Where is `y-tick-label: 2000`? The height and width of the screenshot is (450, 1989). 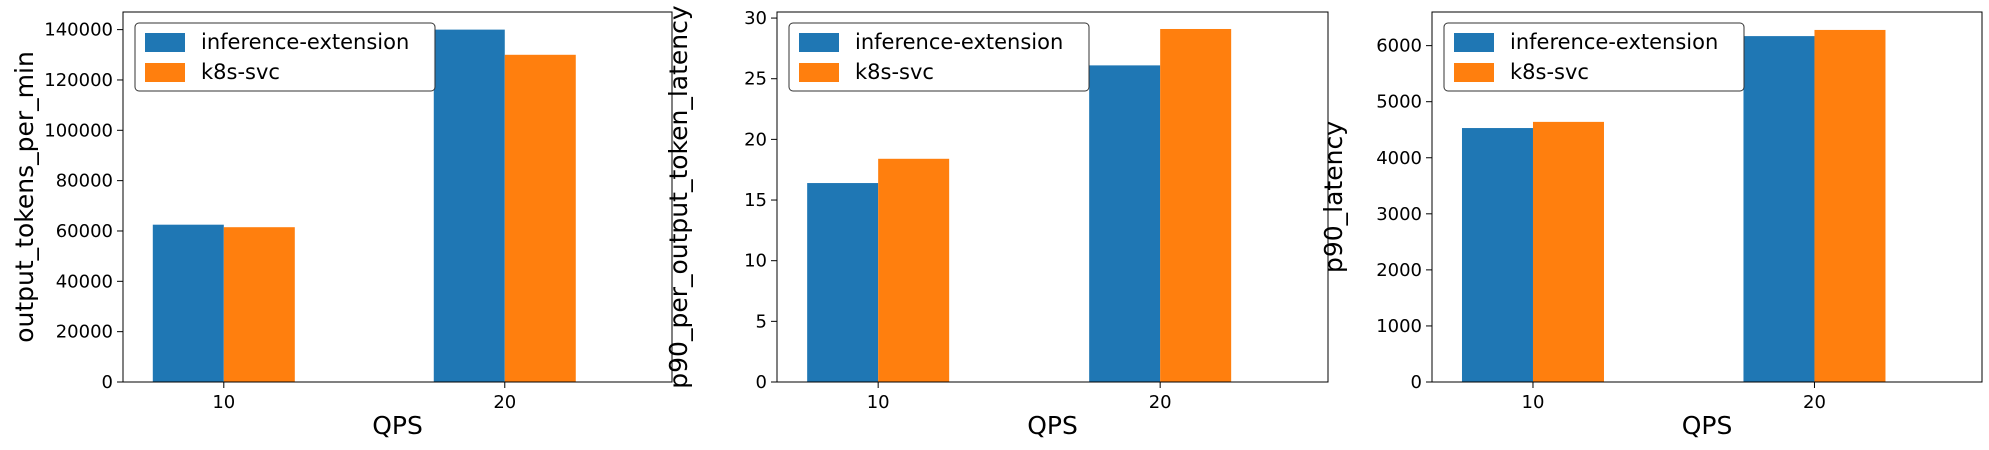
y-tick-label: 2000 is located at coordinates (1399, 270).